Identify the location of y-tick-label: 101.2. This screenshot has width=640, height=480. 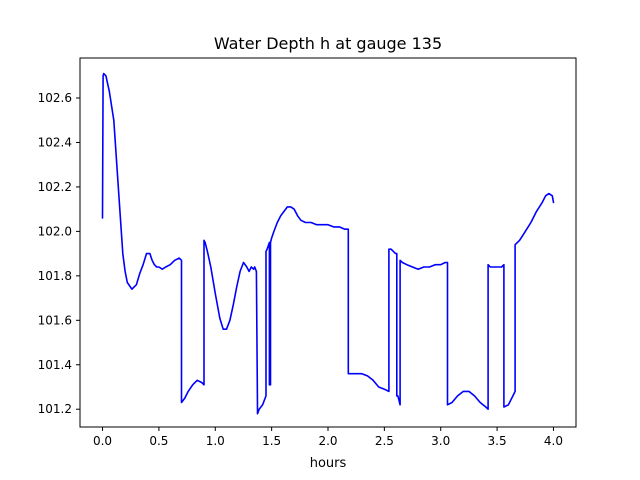
(55, 409).